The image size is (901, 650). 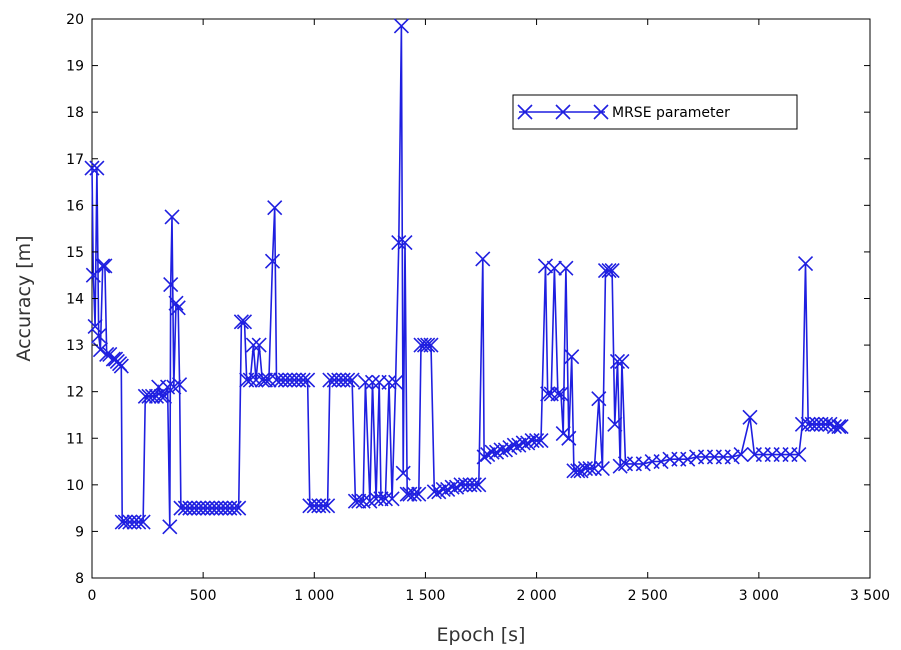 What do you see at coordinates (425, 596) in the screenshot?
I see `x-tick-label: 1 500` at bounding box center [425, 596].